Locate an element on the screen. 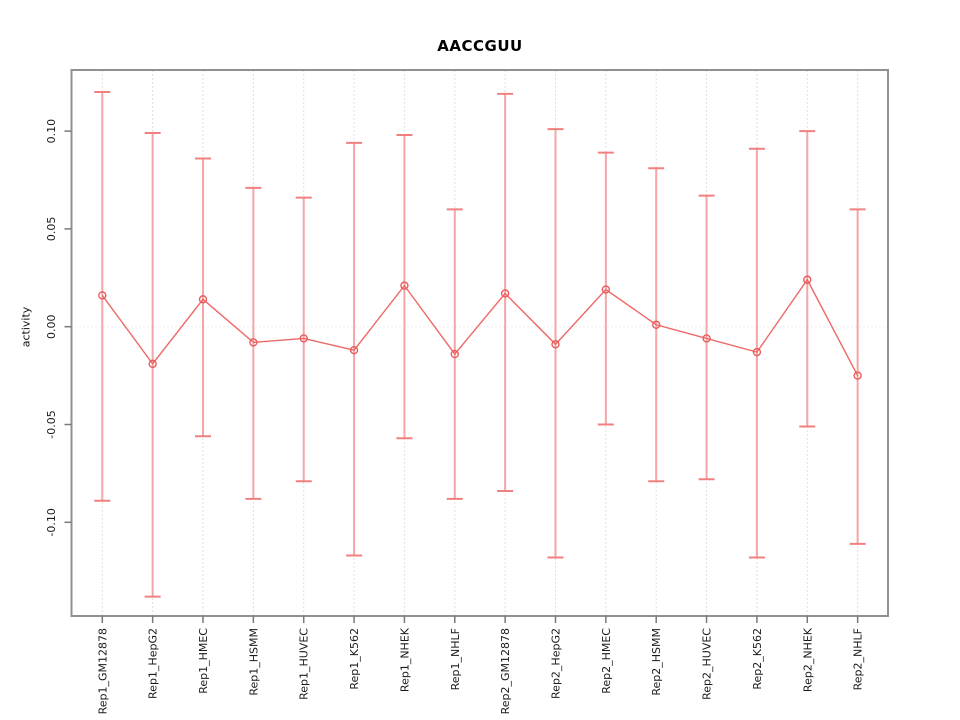  series-line is located at coordinates (480, 327).